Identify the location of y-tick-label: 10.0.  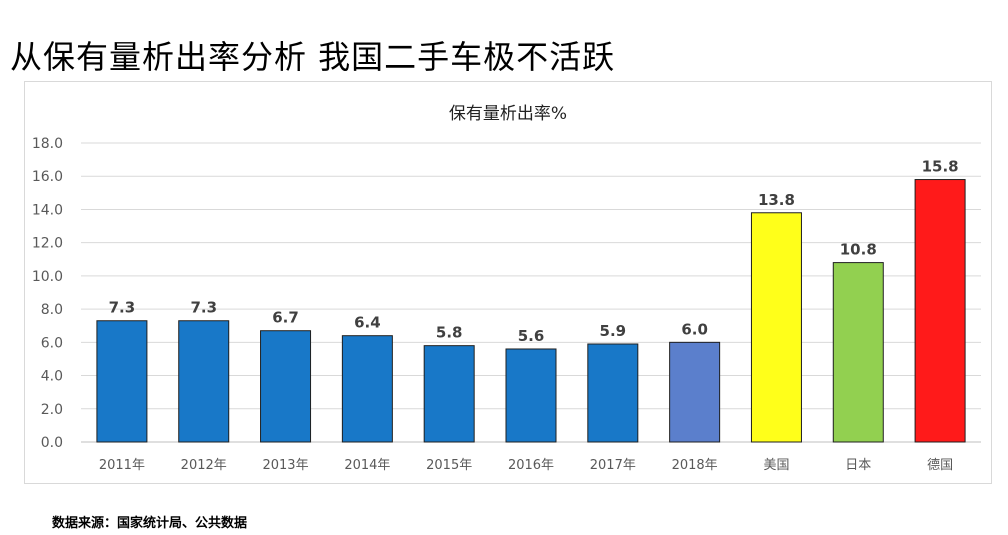
(47, 277).